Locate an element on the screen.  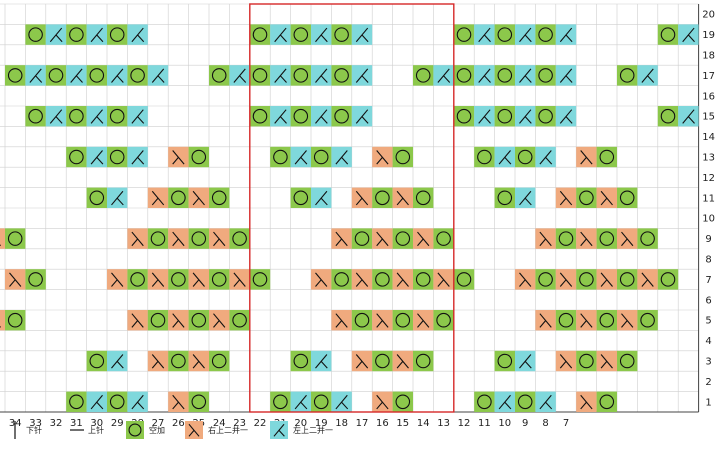
column-label: 17 is located at coordinates (362, 423).